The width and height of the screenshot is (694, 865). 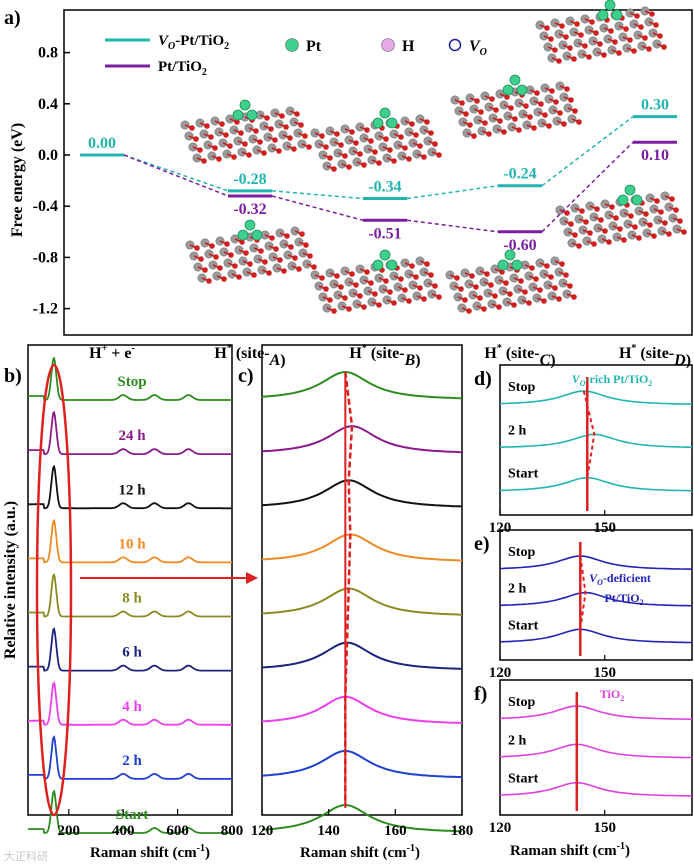 What do you see at coordinates (232, 831) in the screenshot?
I see `x-tick-label: 800` at bounding box center [232, 831].